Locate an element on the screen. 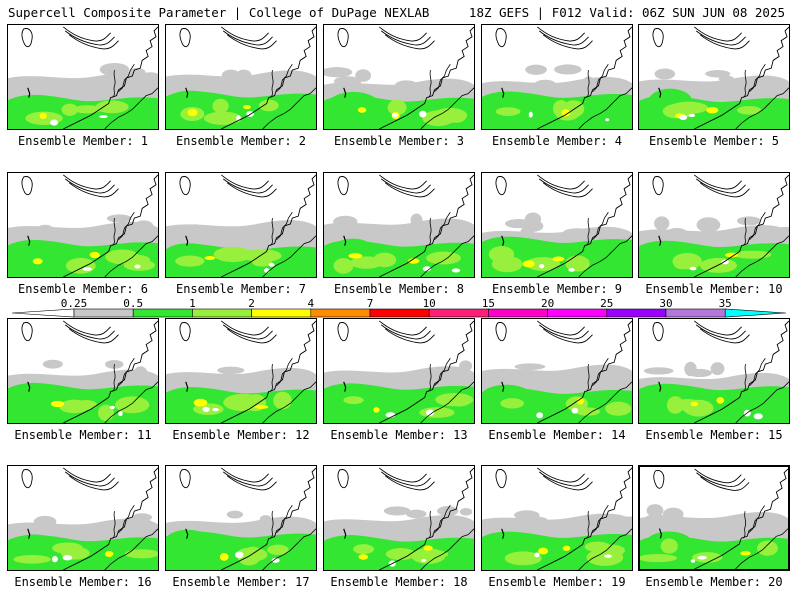 The height and width of the screenshot is (600, 800). ensemble-member-label: Ensemble Member: 12 is located at coordinates (241, 435).